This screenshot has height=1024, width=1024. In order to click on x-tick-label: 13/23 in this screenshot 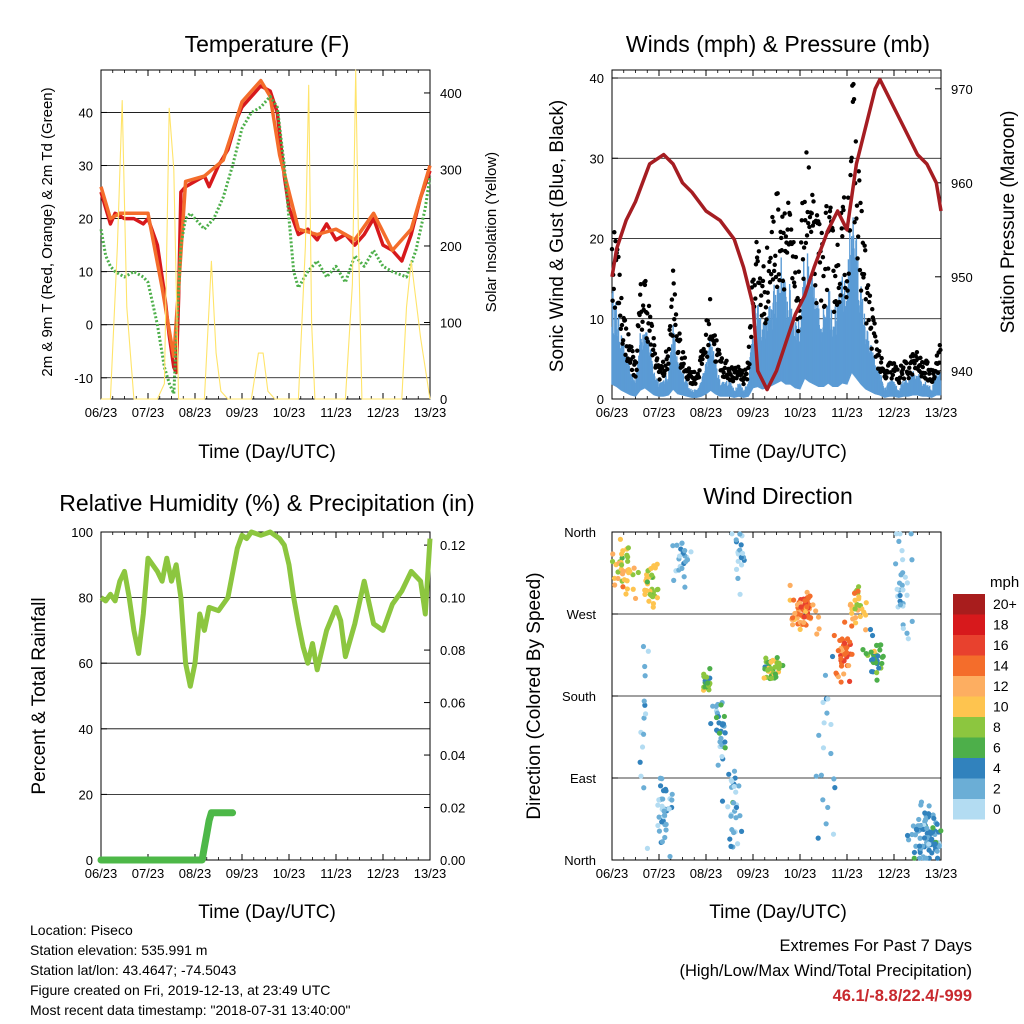, I will do `click(941, 873)`.